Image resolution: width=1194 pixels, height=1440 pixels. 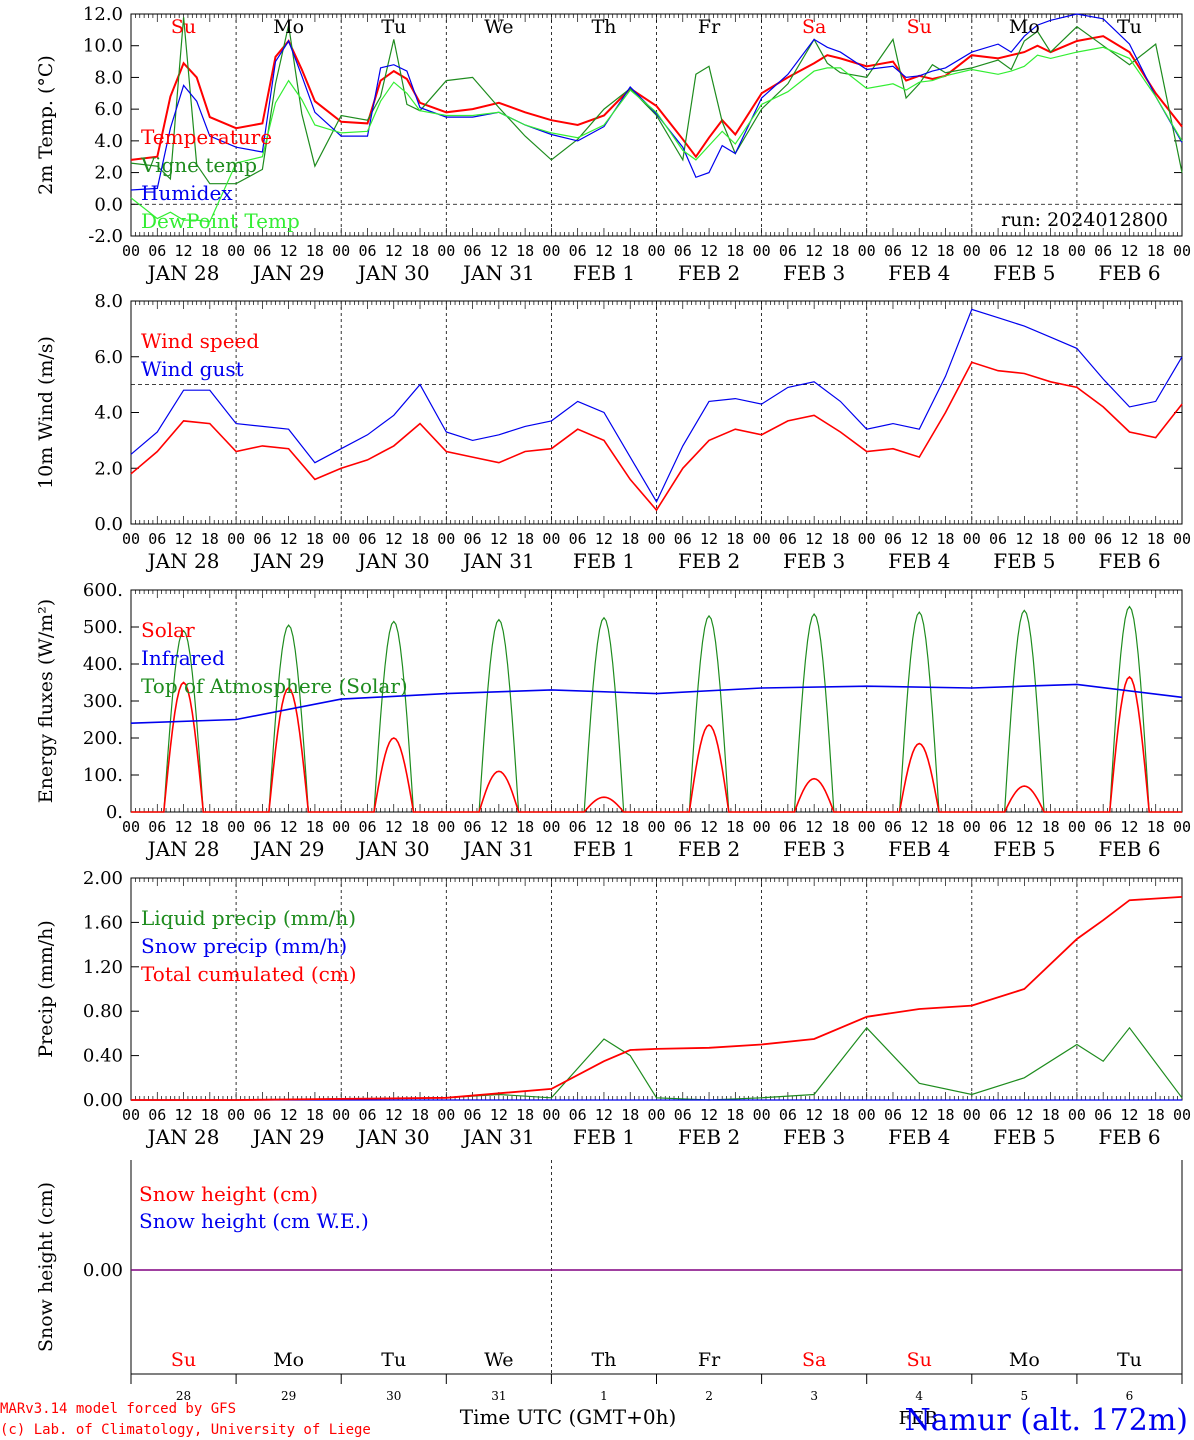 What do you see at coordinates (103, 46) in the screenshot?
I see `y-tick-label: 10.0` at bounding box center [103, 46].